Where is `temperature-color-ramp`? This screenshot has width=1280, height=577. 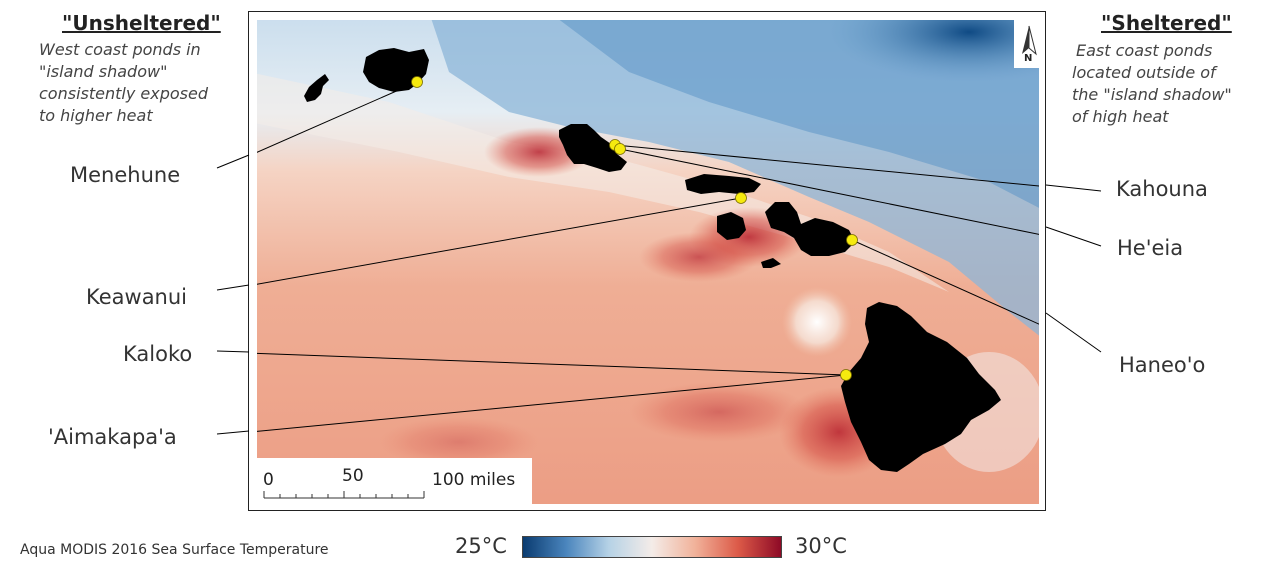
temperature-color-ramp is located at coordinates (652, 547).